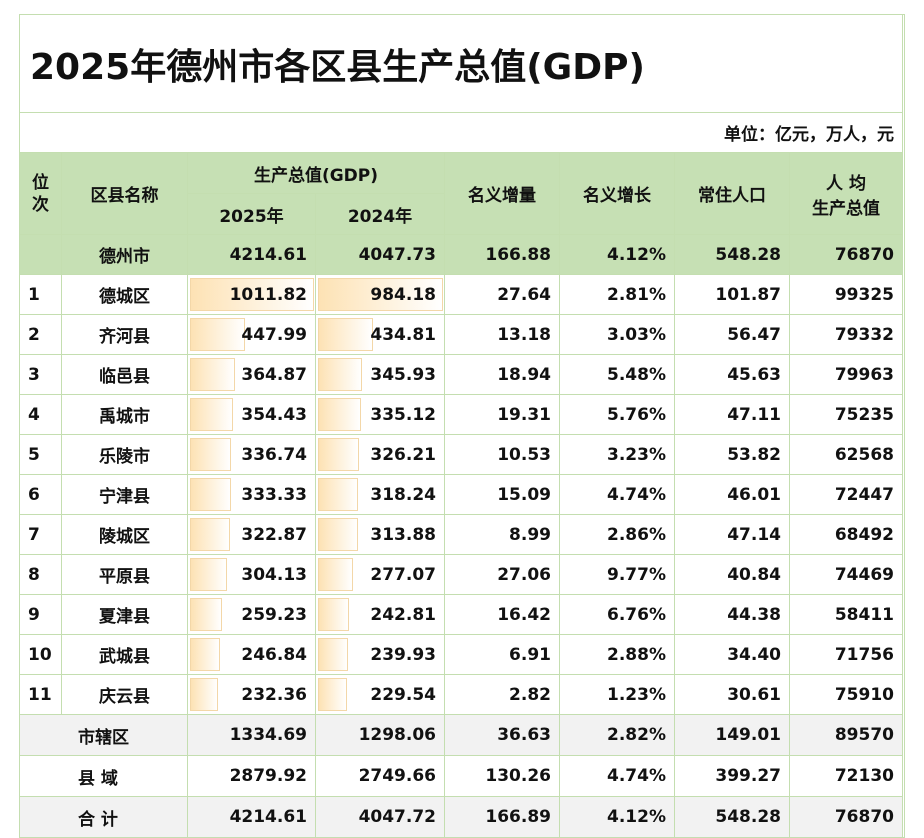  Describe the element at coordinates (380, 776) in the screenshot. I see `total-cell: 2749.66` at that location.